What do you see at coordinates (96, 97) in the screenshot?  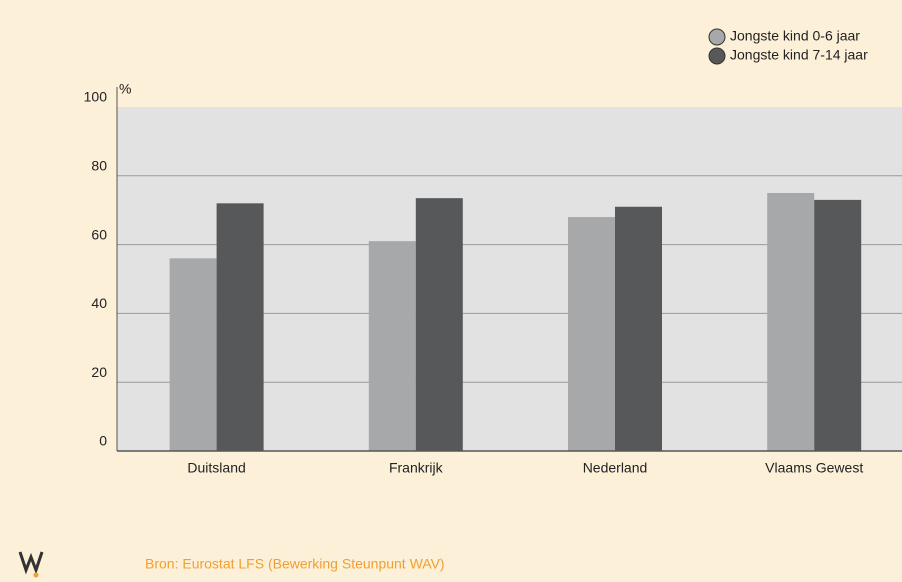 I see `y-tick-label: 100` at bounding box center [96, 97].